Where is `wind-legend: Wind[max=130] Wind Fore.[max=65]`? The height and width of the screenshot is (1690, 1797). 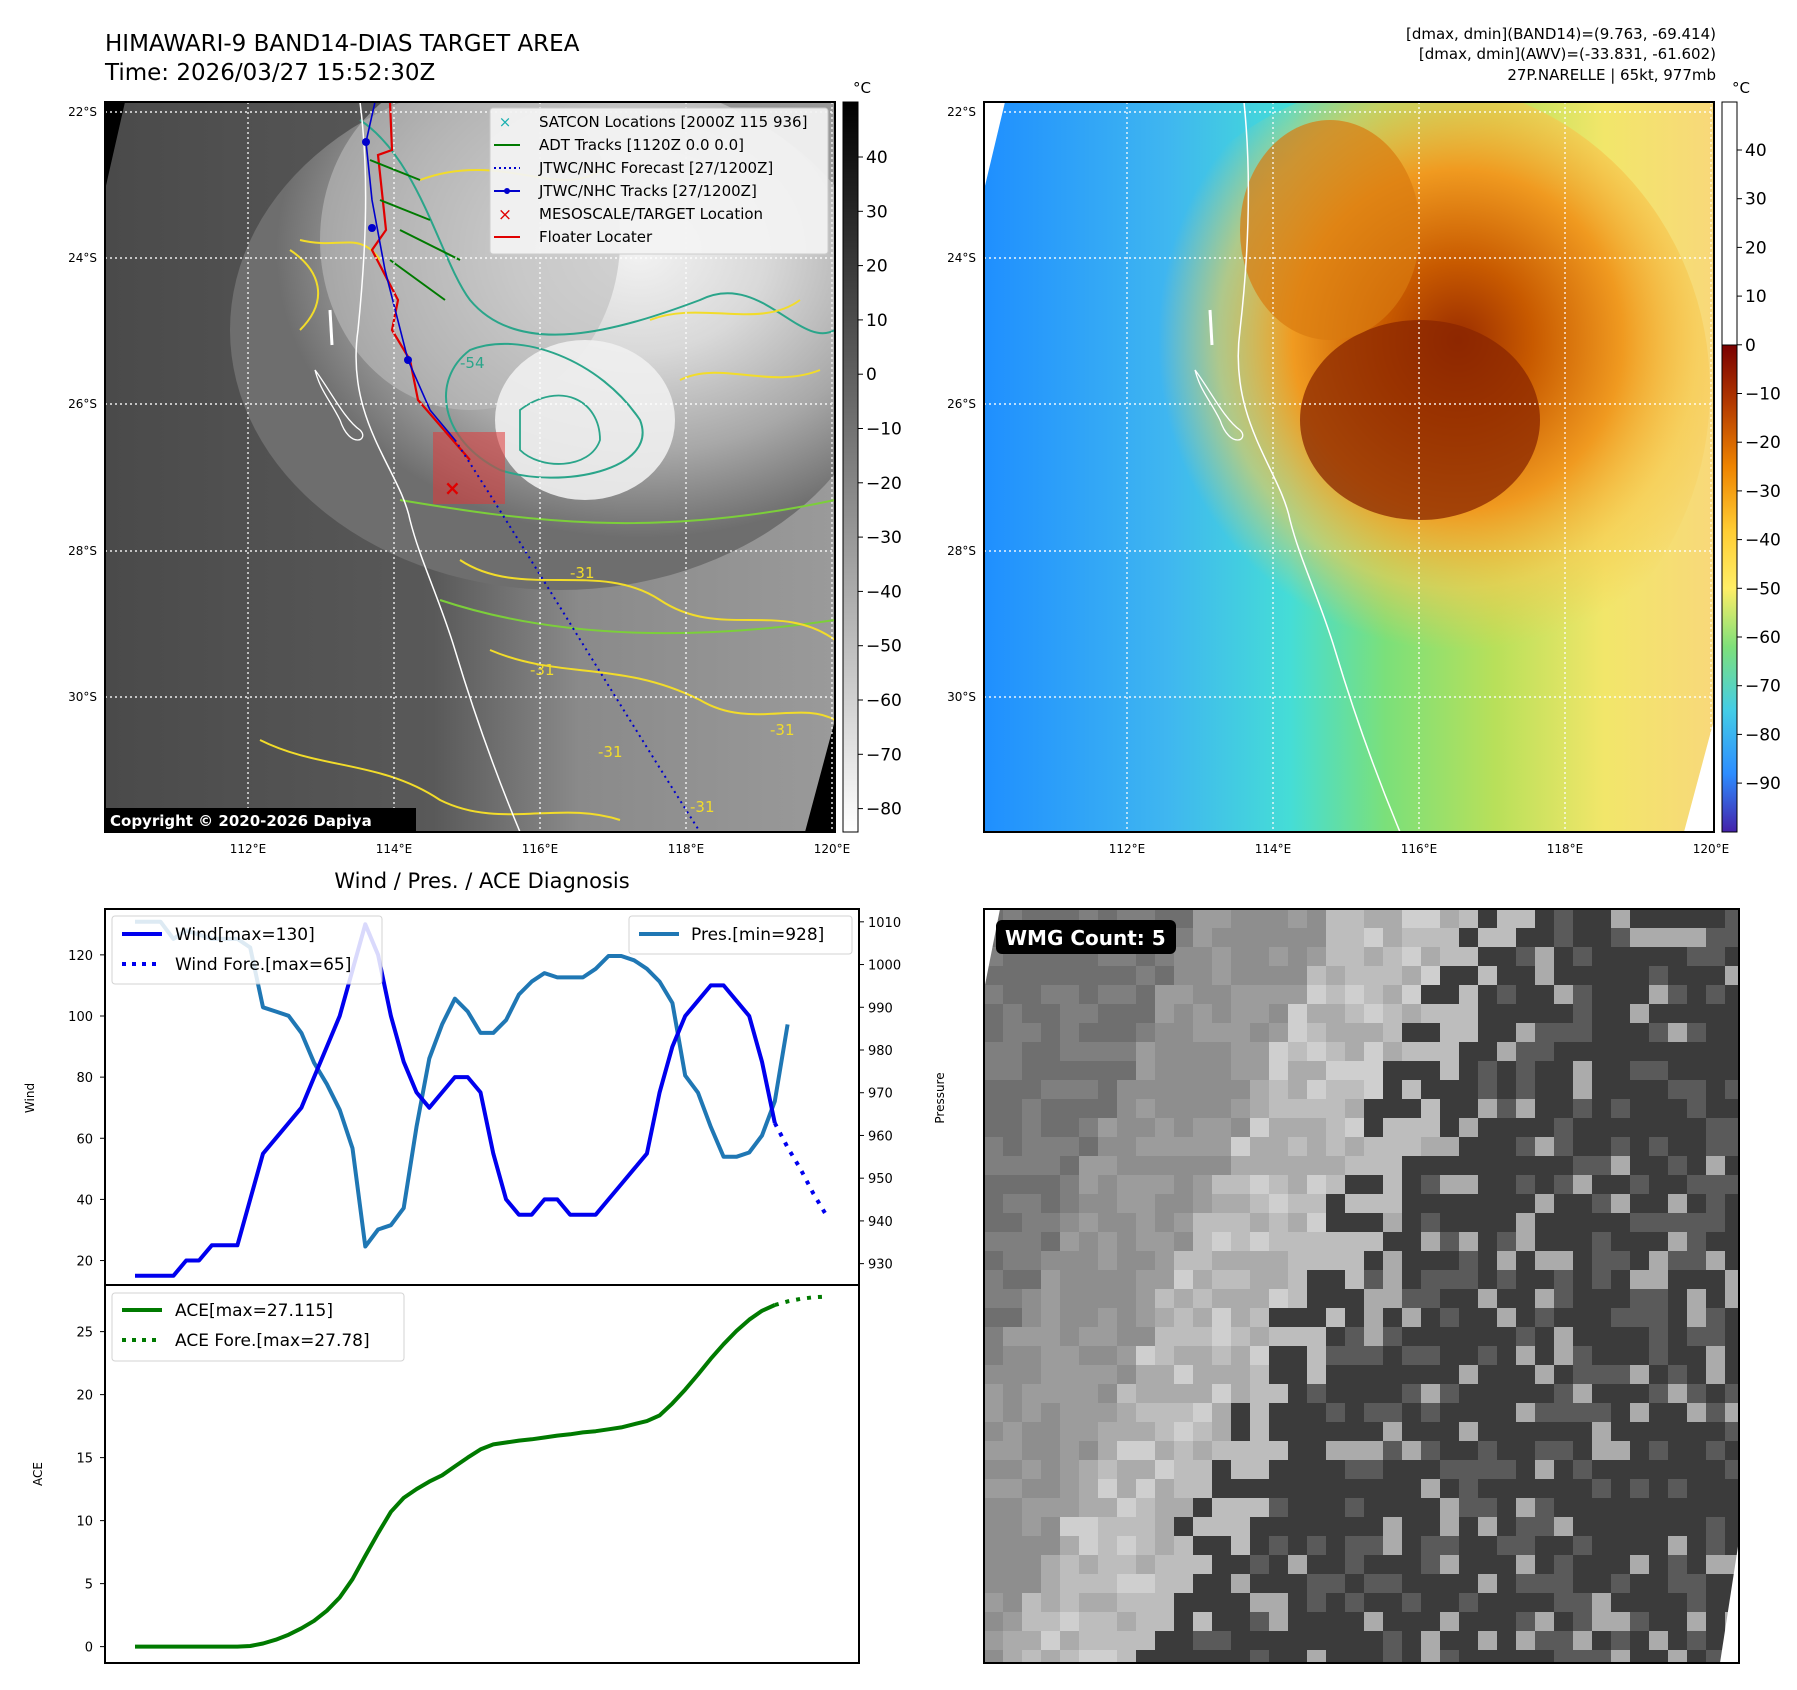
wind-legend: Wind[max=130] Wind Fore.[max=65] is located at coordinates (247, 950).